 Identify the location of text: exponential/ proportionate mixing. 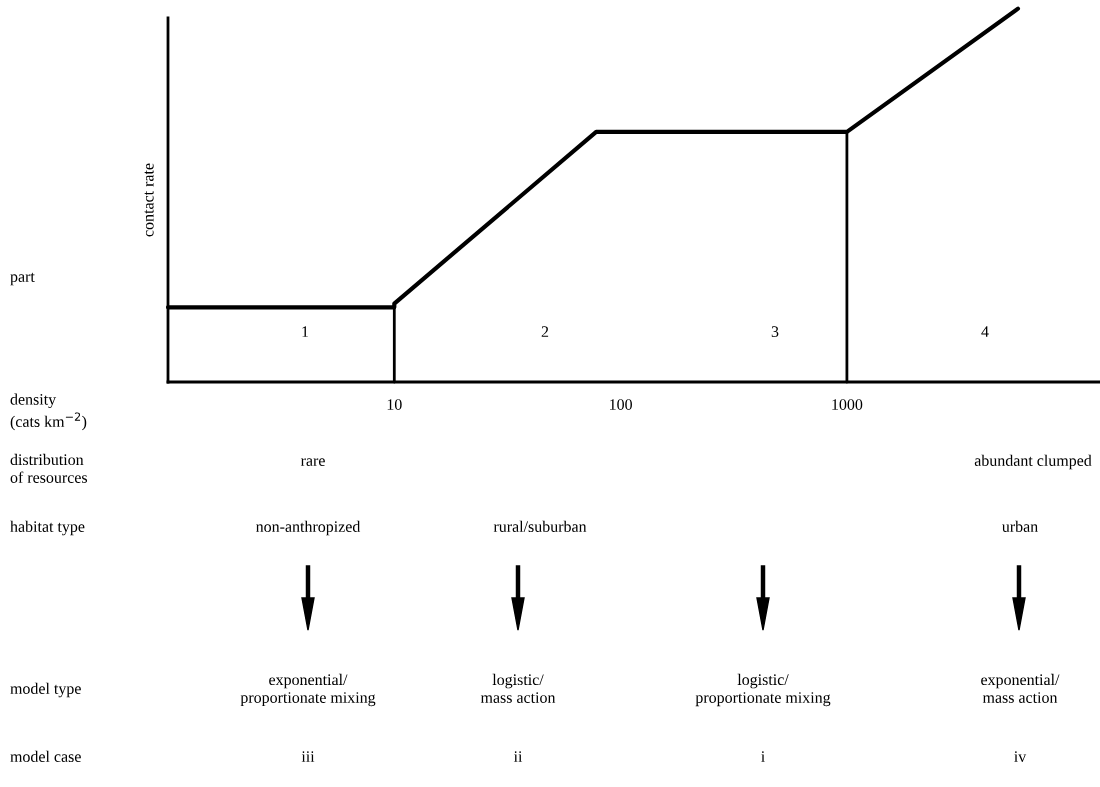
(308, 690).